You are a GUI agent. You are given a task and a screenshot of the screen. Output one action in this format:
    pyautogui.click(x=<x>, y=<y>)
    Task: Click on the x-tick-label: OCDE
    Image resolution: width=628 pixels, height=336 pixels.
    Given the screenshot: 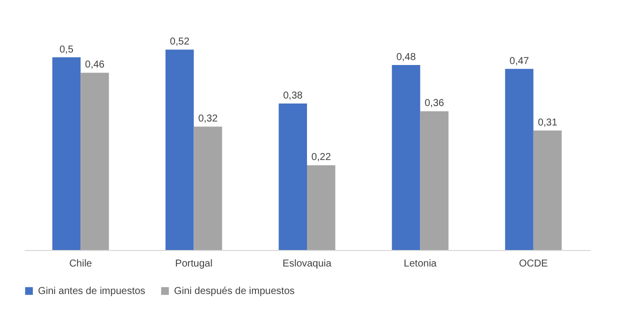 What is the action you would take?
    pyautogui.click(x=533, y=264)
    